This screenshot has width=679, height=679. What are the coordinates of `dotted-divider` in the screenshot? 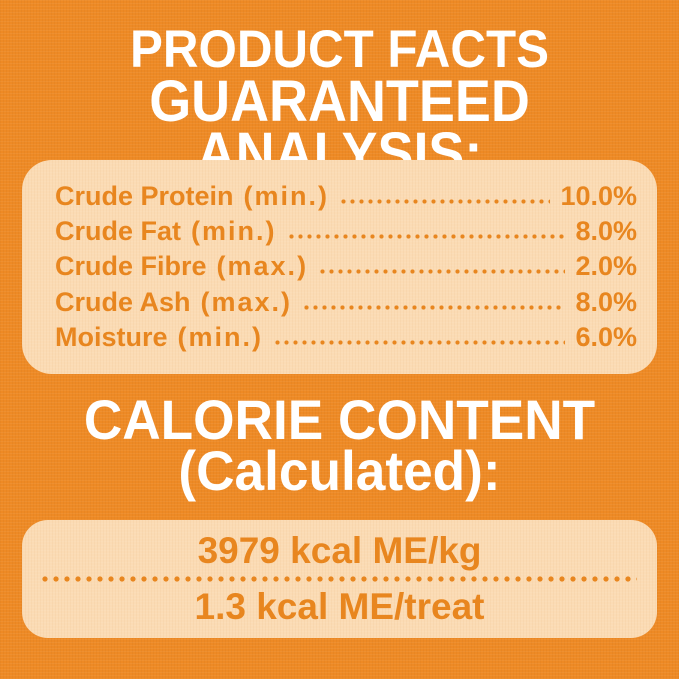 It's located at (339, 579).